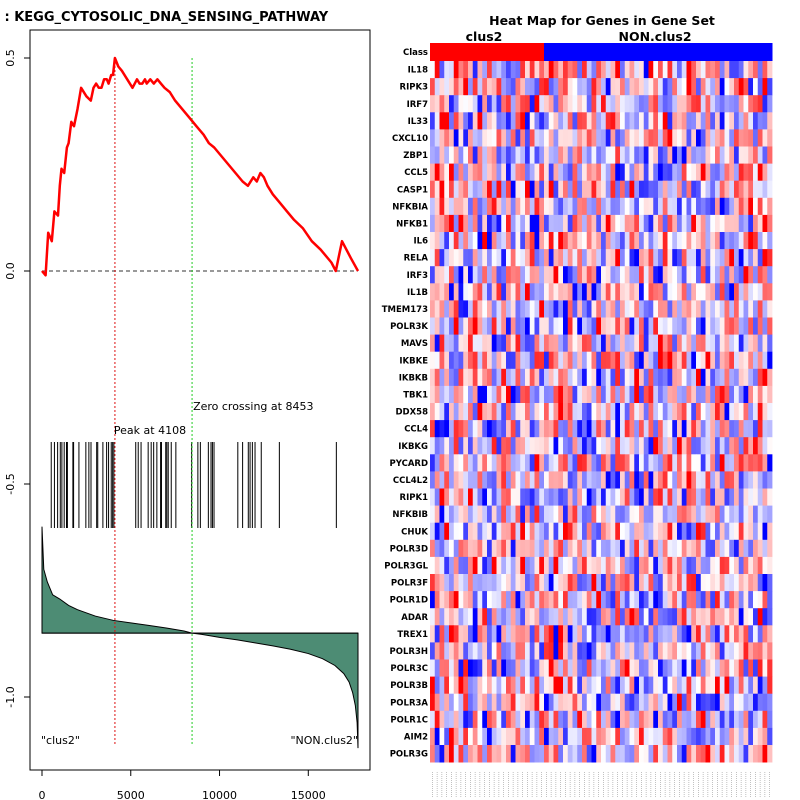 The width and height of the screenshot is (800, 800). What do you see at coordinates (410, 139) in the screenshot?
I see `gene-label: CXCL10` at bounding box center [410, 139].